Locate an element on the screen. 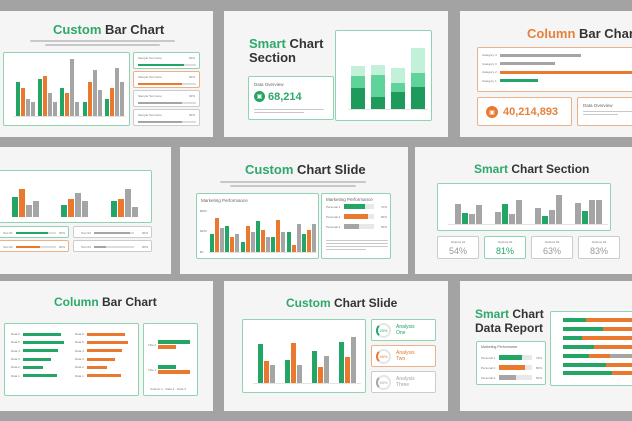  data-overview-card: Data Overview is located at coordinates (604, 111).